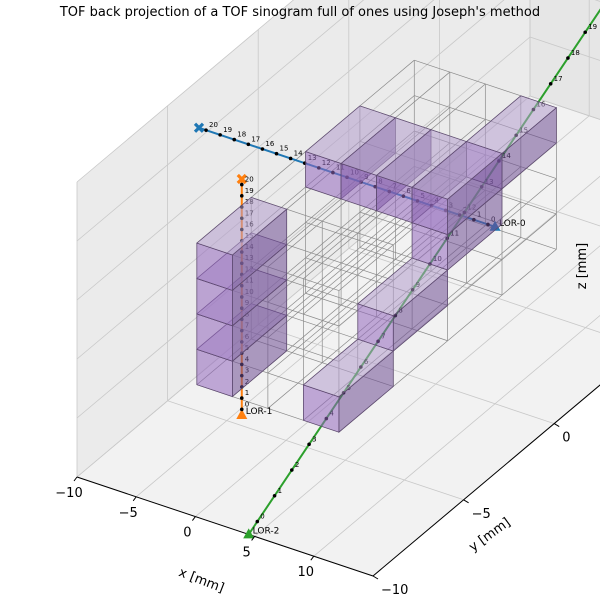 Image resolution: width=600 pixels, height=600 pixels. I want to click on lor-label: LOR-0, so click(512, 224).